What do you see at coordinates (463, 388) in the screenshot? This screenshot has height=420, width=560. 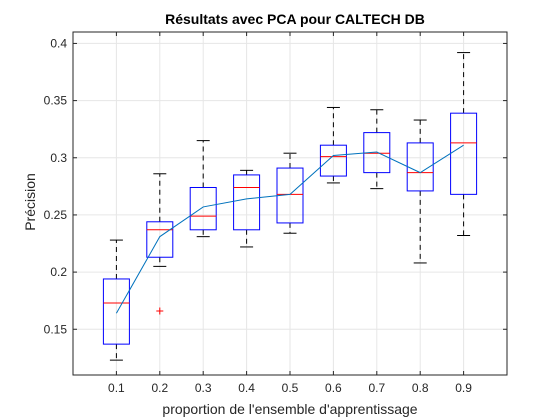 I see `x-tick-label: 0.9` at bounding box center [463, 388].